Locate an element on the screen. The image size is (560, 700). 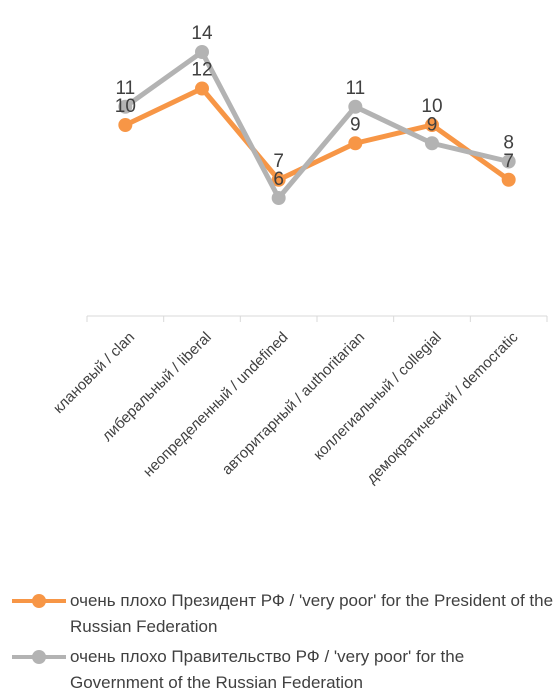
data-label-s0-0: 10 is located at coordinates (125, 106).